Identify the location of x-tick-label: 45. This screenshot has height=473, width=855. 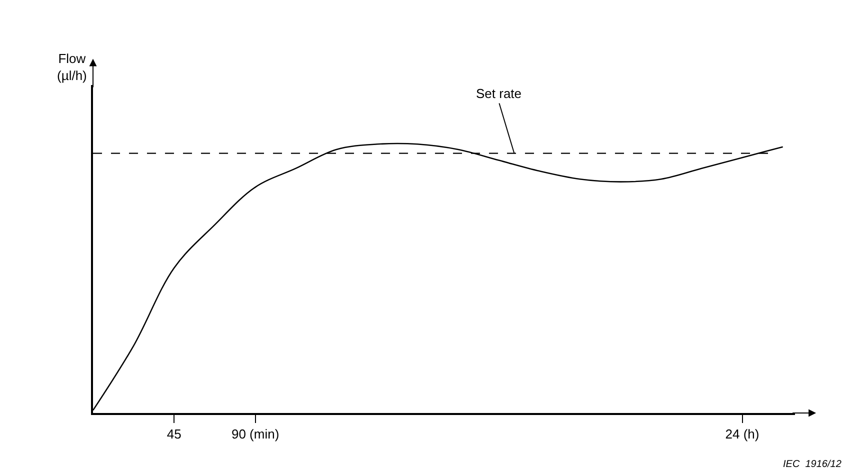
(174, 434).